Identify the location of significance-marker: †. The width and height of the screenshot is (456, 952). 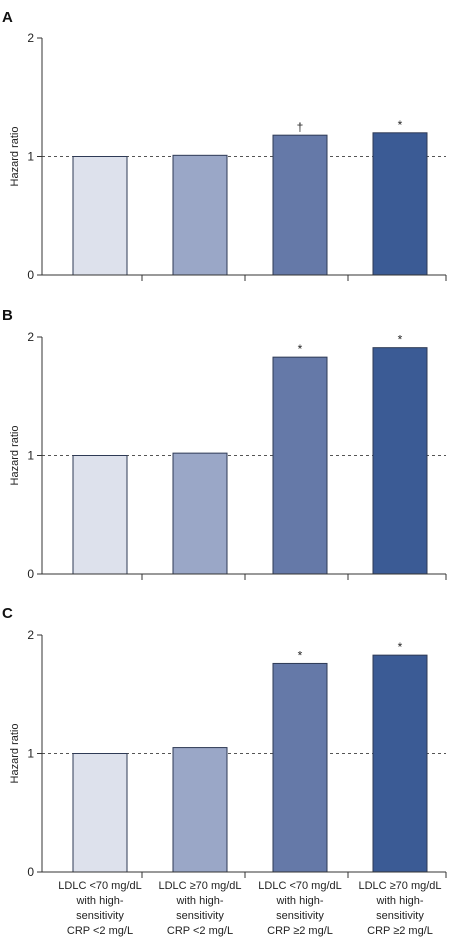
(300, 127).